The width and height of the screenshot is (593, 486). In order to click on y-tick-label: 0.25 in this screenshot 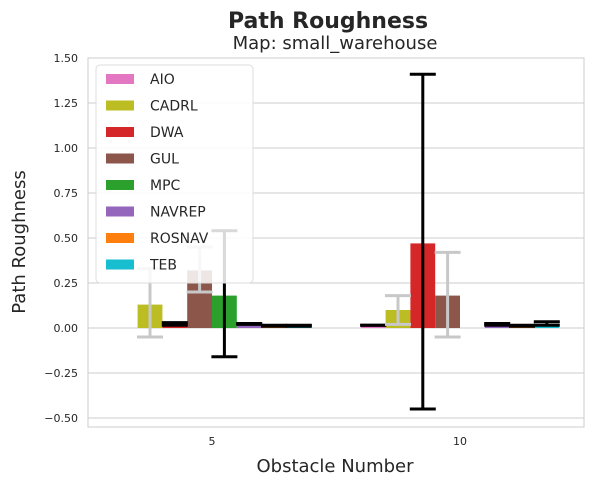, I will do `click(66, 283)`.